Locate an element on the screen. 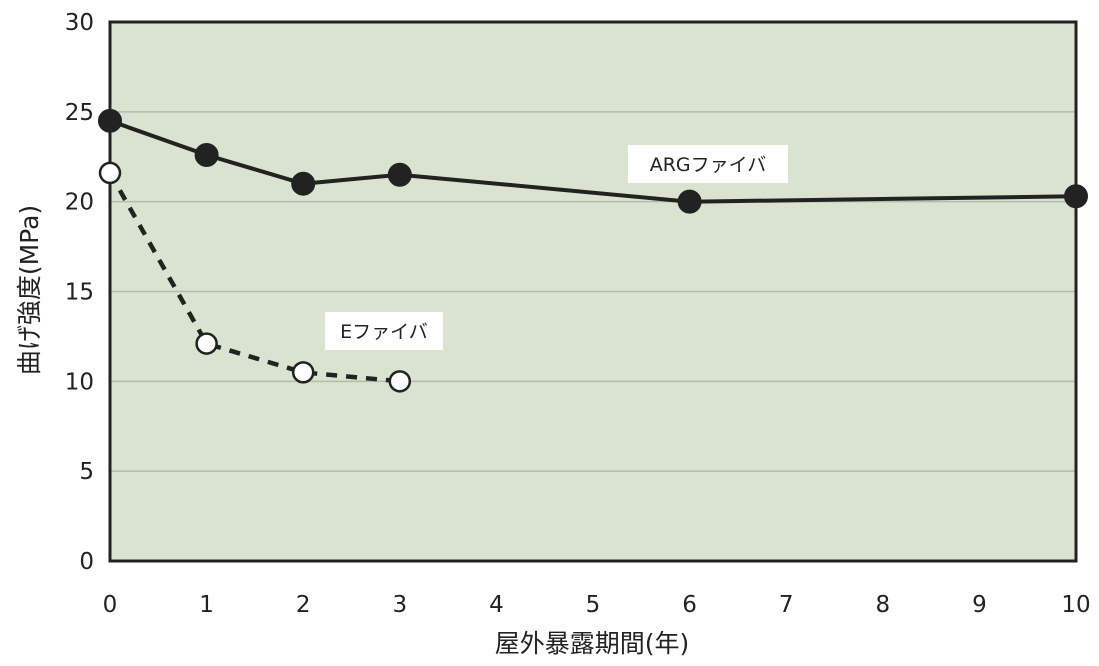  series-label-1: ARGファイバ is located at coordinates (708, 165).